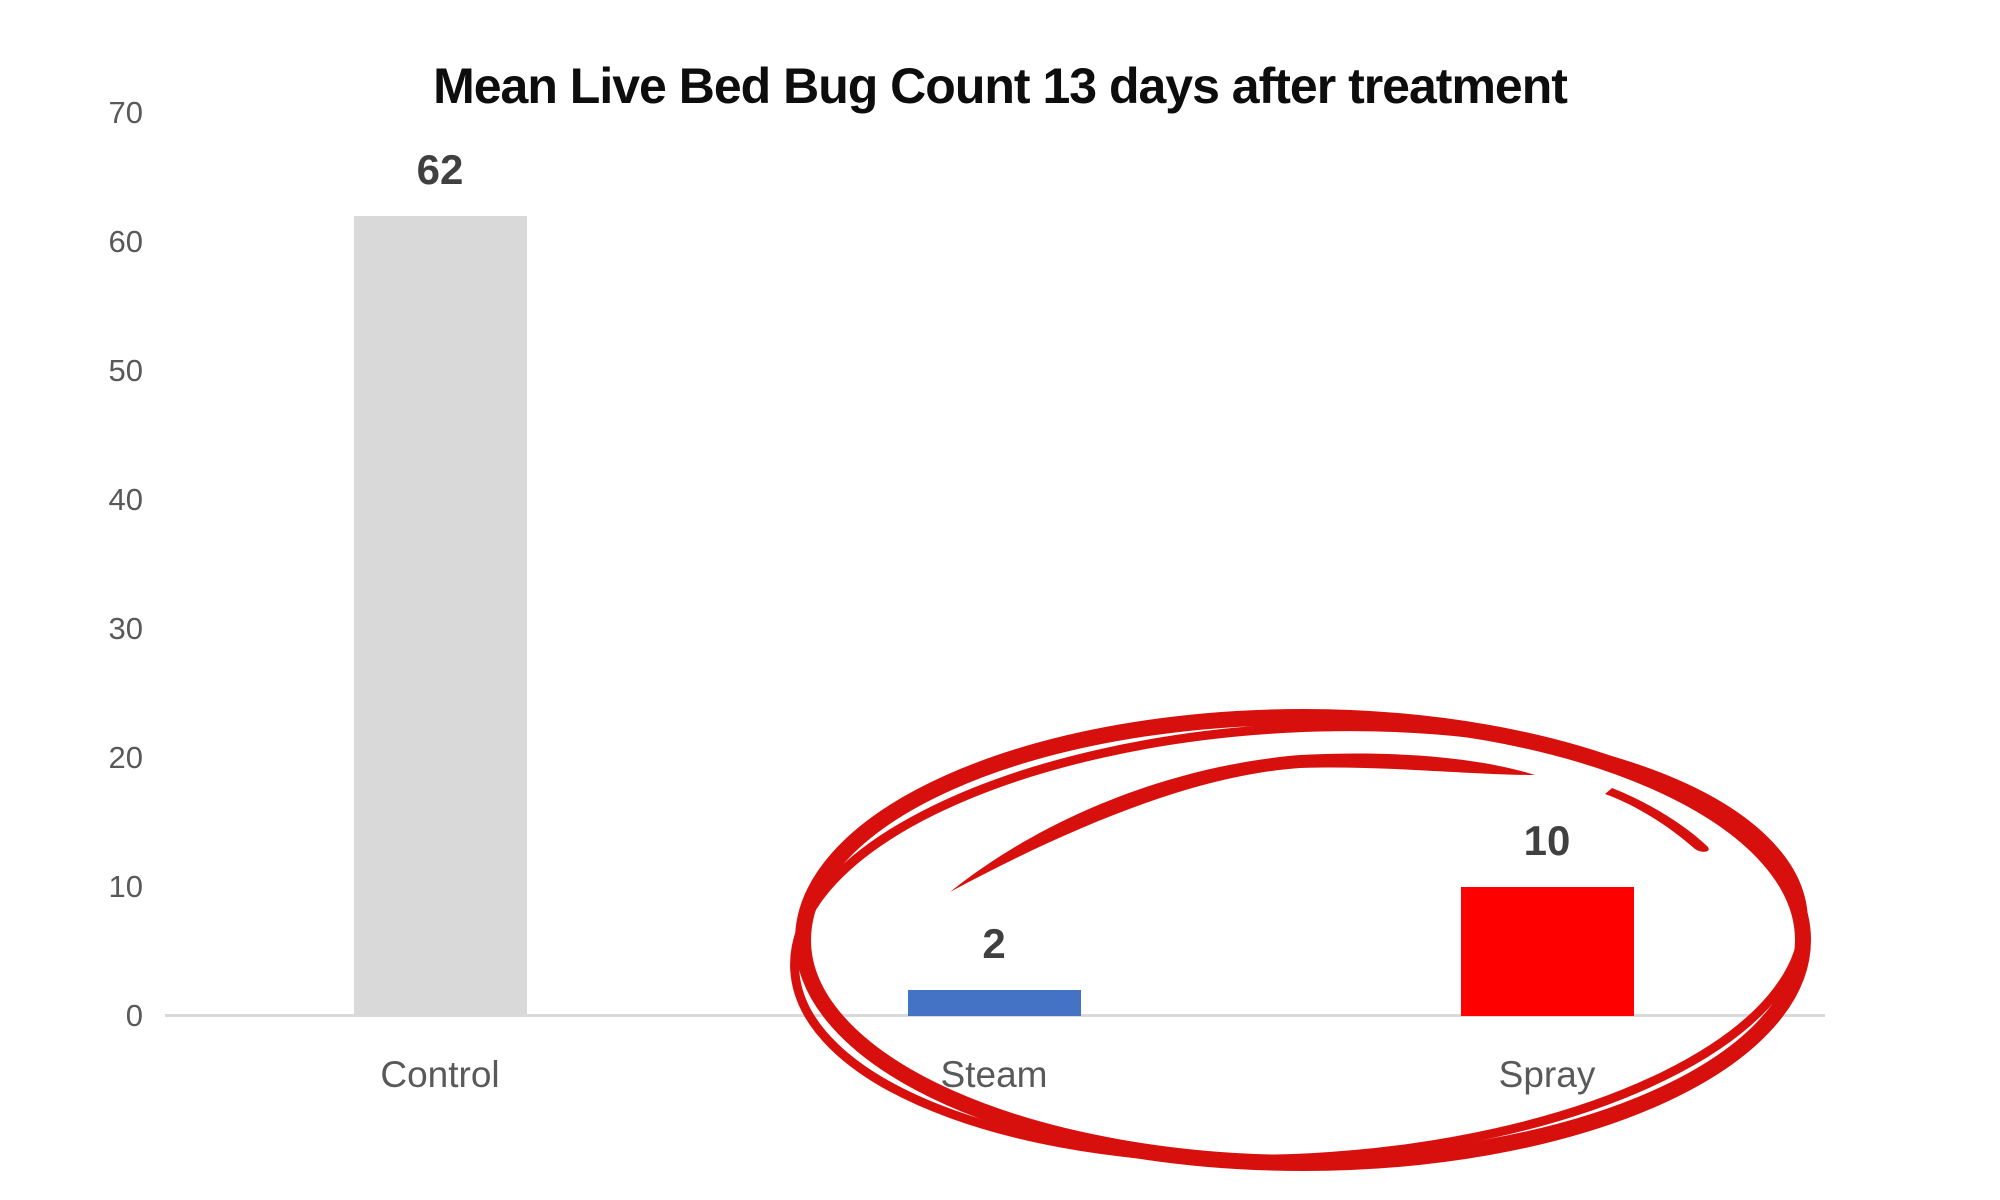  I want to click on category-label-steam: Steam, so click(994, 1074).